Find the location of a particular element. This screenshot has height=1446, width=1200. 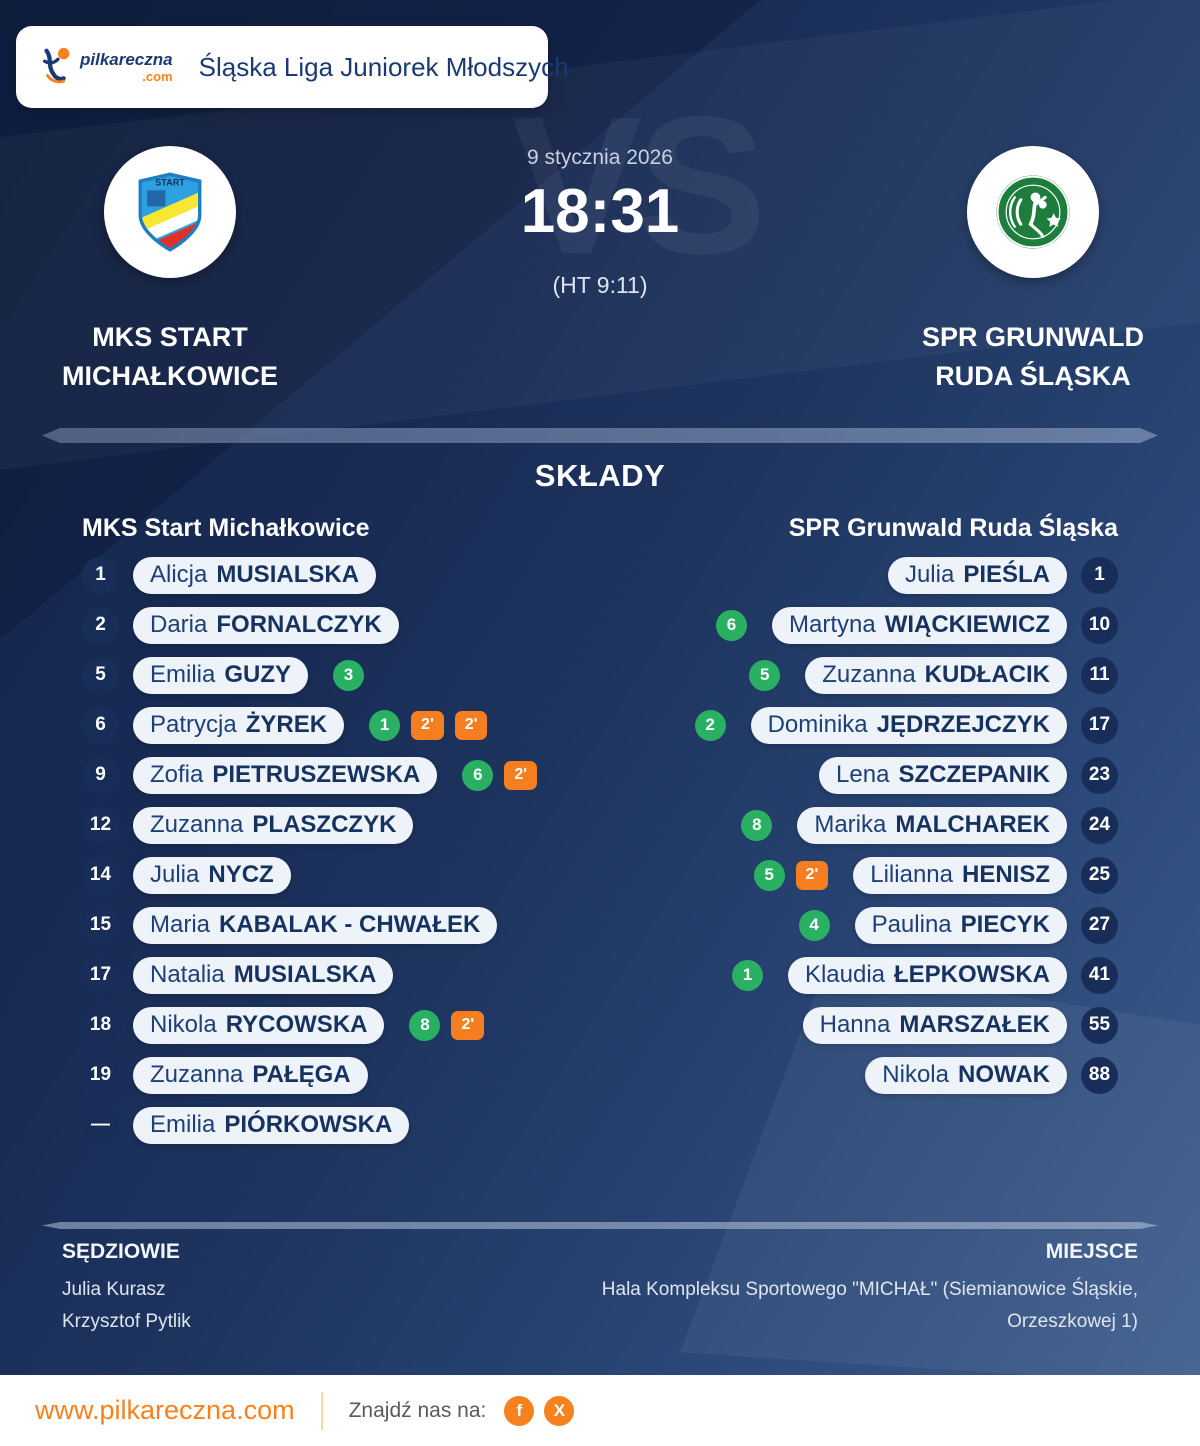

player-stat-badges: 2 is located at coordinates (710, 725).